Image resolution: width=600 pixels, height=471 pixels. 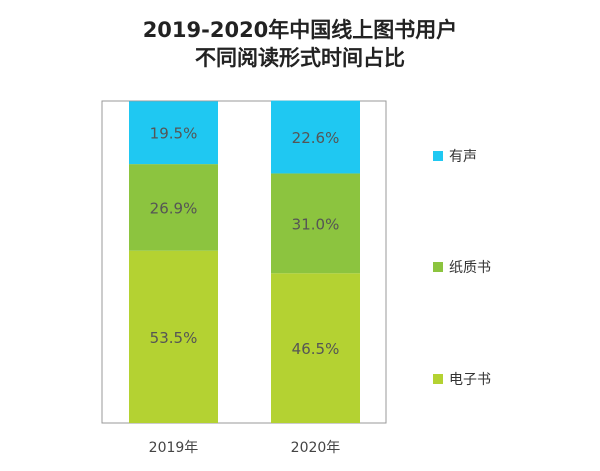 I want to click on legend-item: 纸质书, so click(x=462, y=267).